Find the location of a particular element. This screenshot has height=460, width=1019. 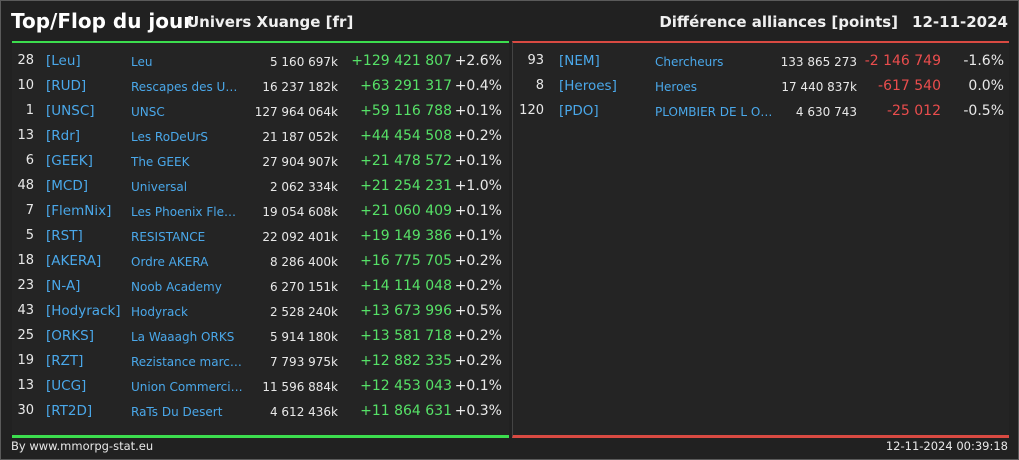

alliance-points: 16 237 182k is located at coordinates (300, 87).